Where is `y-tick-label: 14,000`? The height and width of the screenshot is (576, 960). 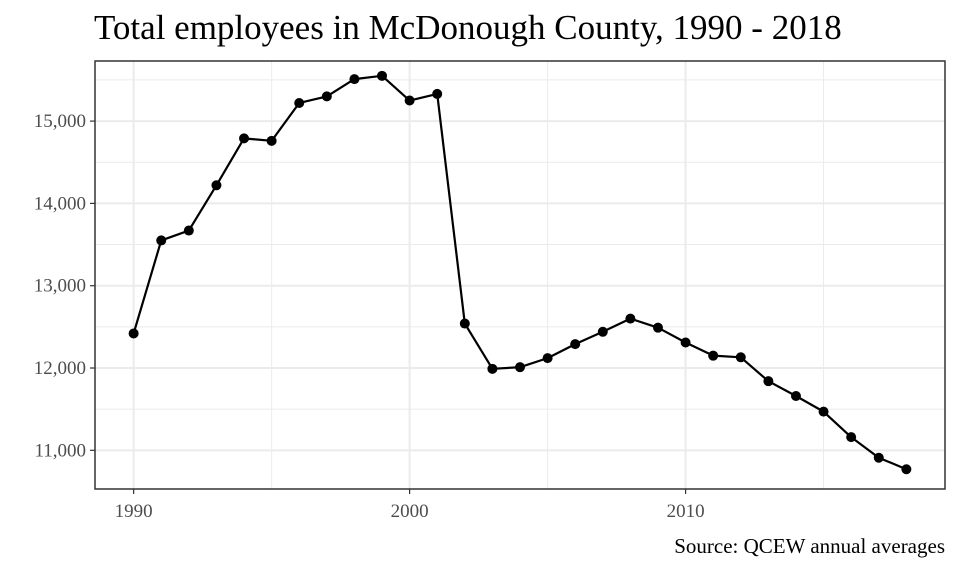
y-tick-label: 14,000 is located at coordinates (60, 203).